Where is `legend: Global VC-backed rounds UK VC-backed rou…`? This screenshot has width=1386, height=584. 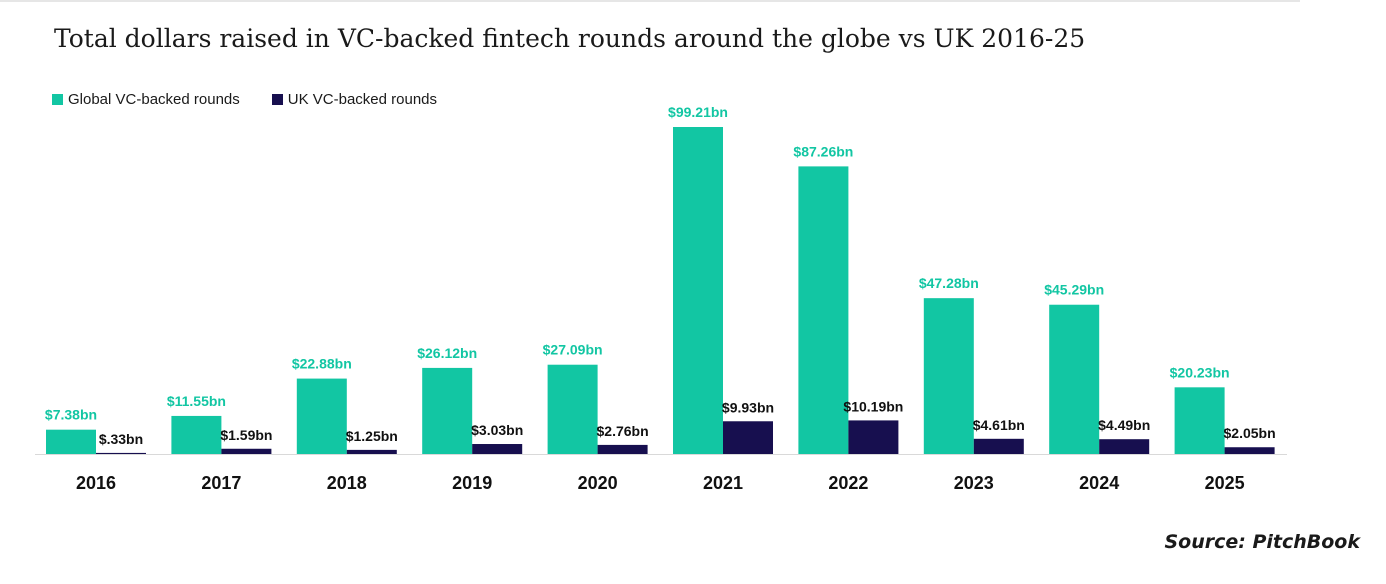
legend: Global VC-backed rounds UK VC-backed rou… is located at coordinates (260, 99).